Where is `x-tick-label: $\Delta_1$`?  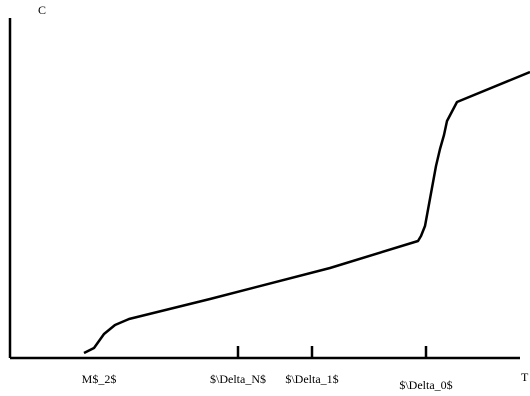
x-tick-label: $\Delta_1$ is located at coordinates (311, 379).